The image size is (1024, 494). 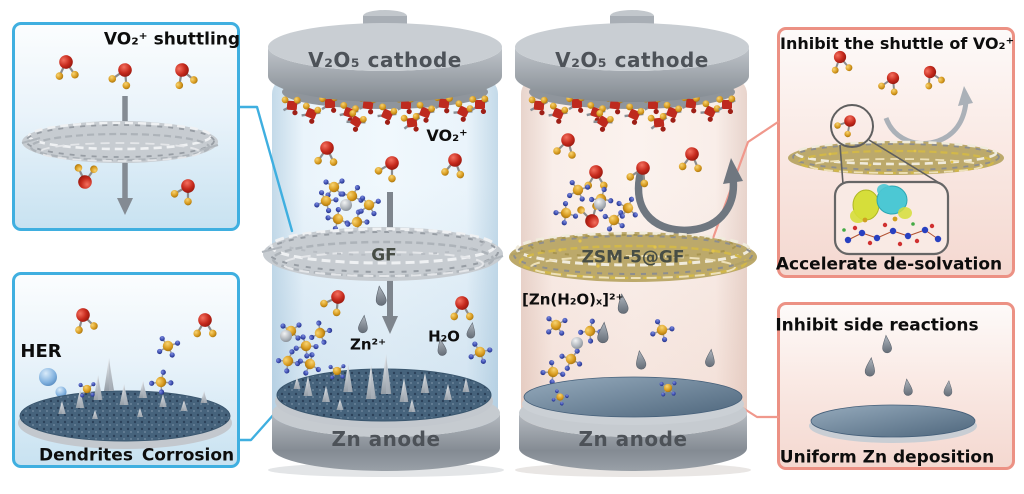 I want to click on vo2-shuttling-illustration, so click(x=120, y=133).